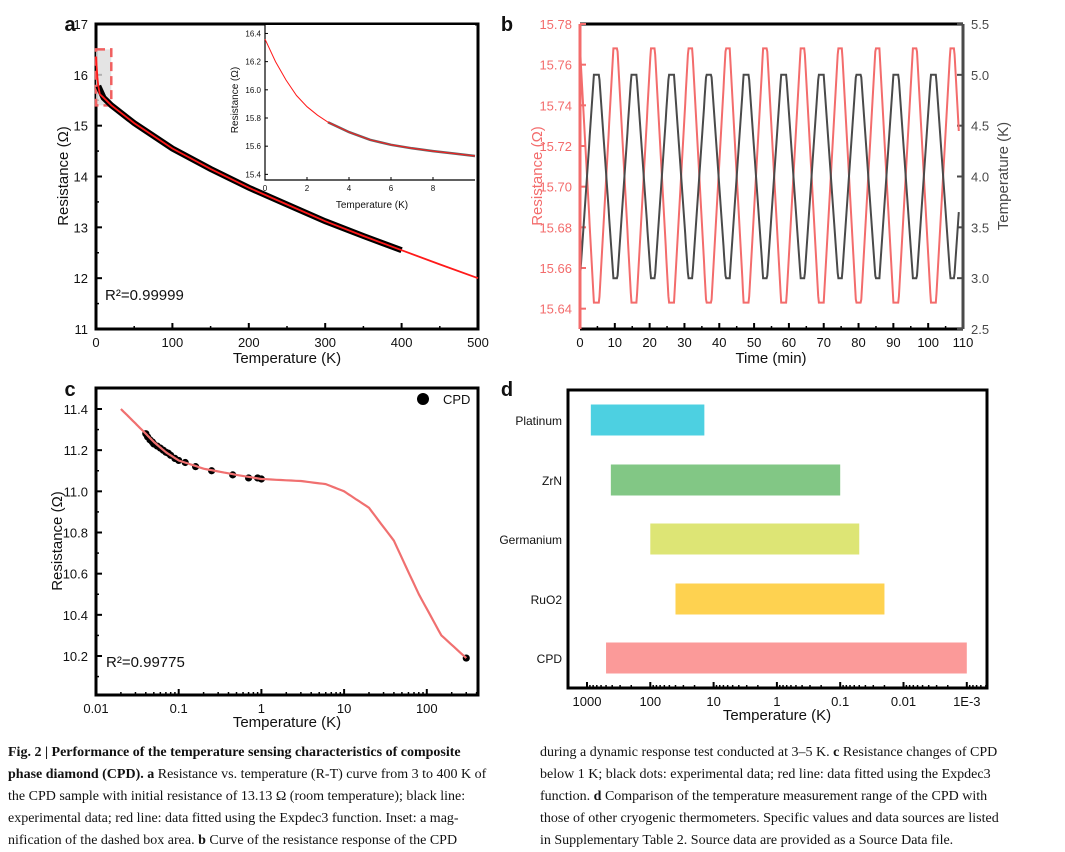 This screenshot has width=1065, height=852. Describe the element at coordinates (81, 126) in the screenshot. I see `y-tick-label: 15` at that location.